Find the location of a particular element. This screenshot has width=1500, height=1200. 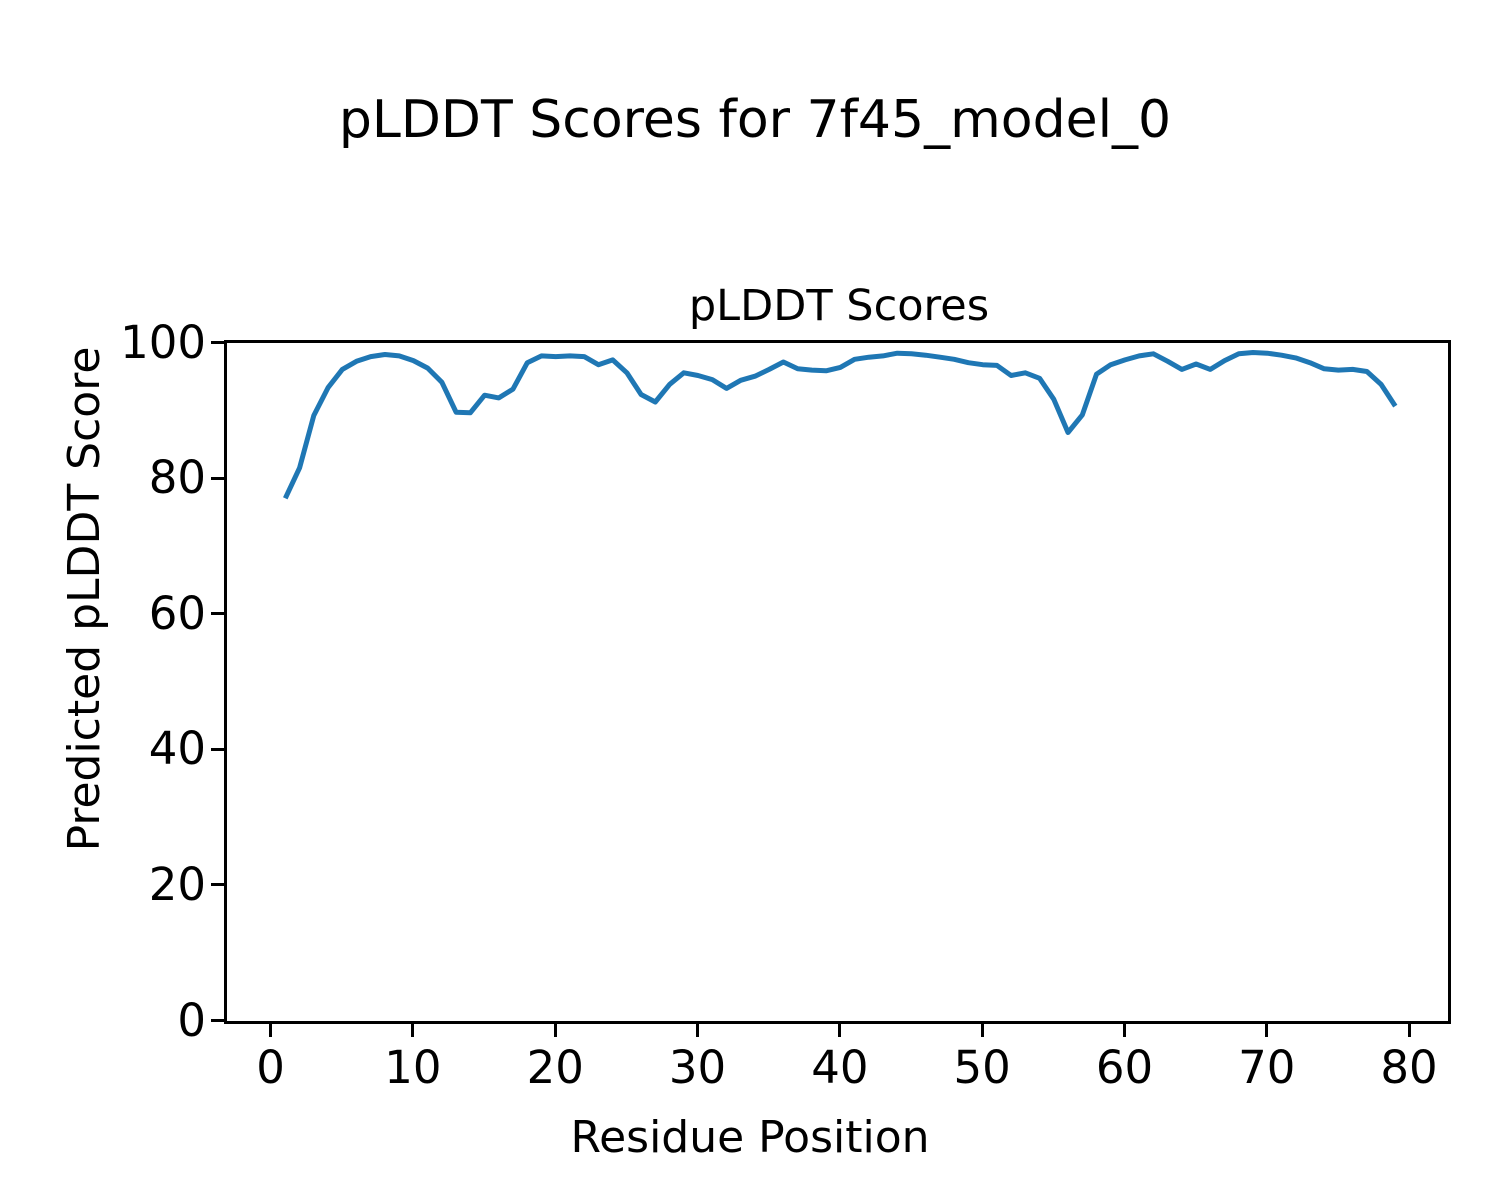

x-tick-label: 40 is located at coordinates (840, 1067).